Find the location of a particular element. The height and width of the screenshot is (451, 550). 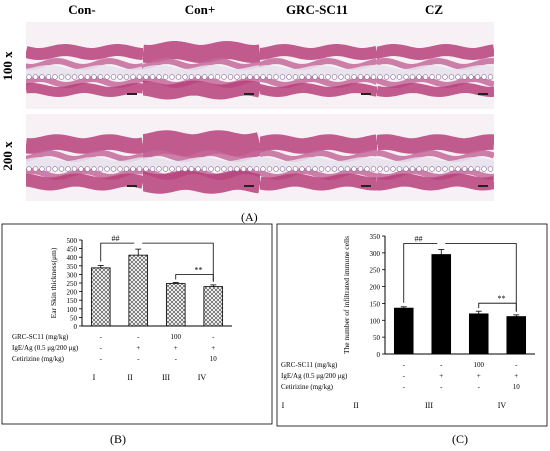

y-axis-label: Ear Skin thickness(μm) is located at coordinates (53, 282).